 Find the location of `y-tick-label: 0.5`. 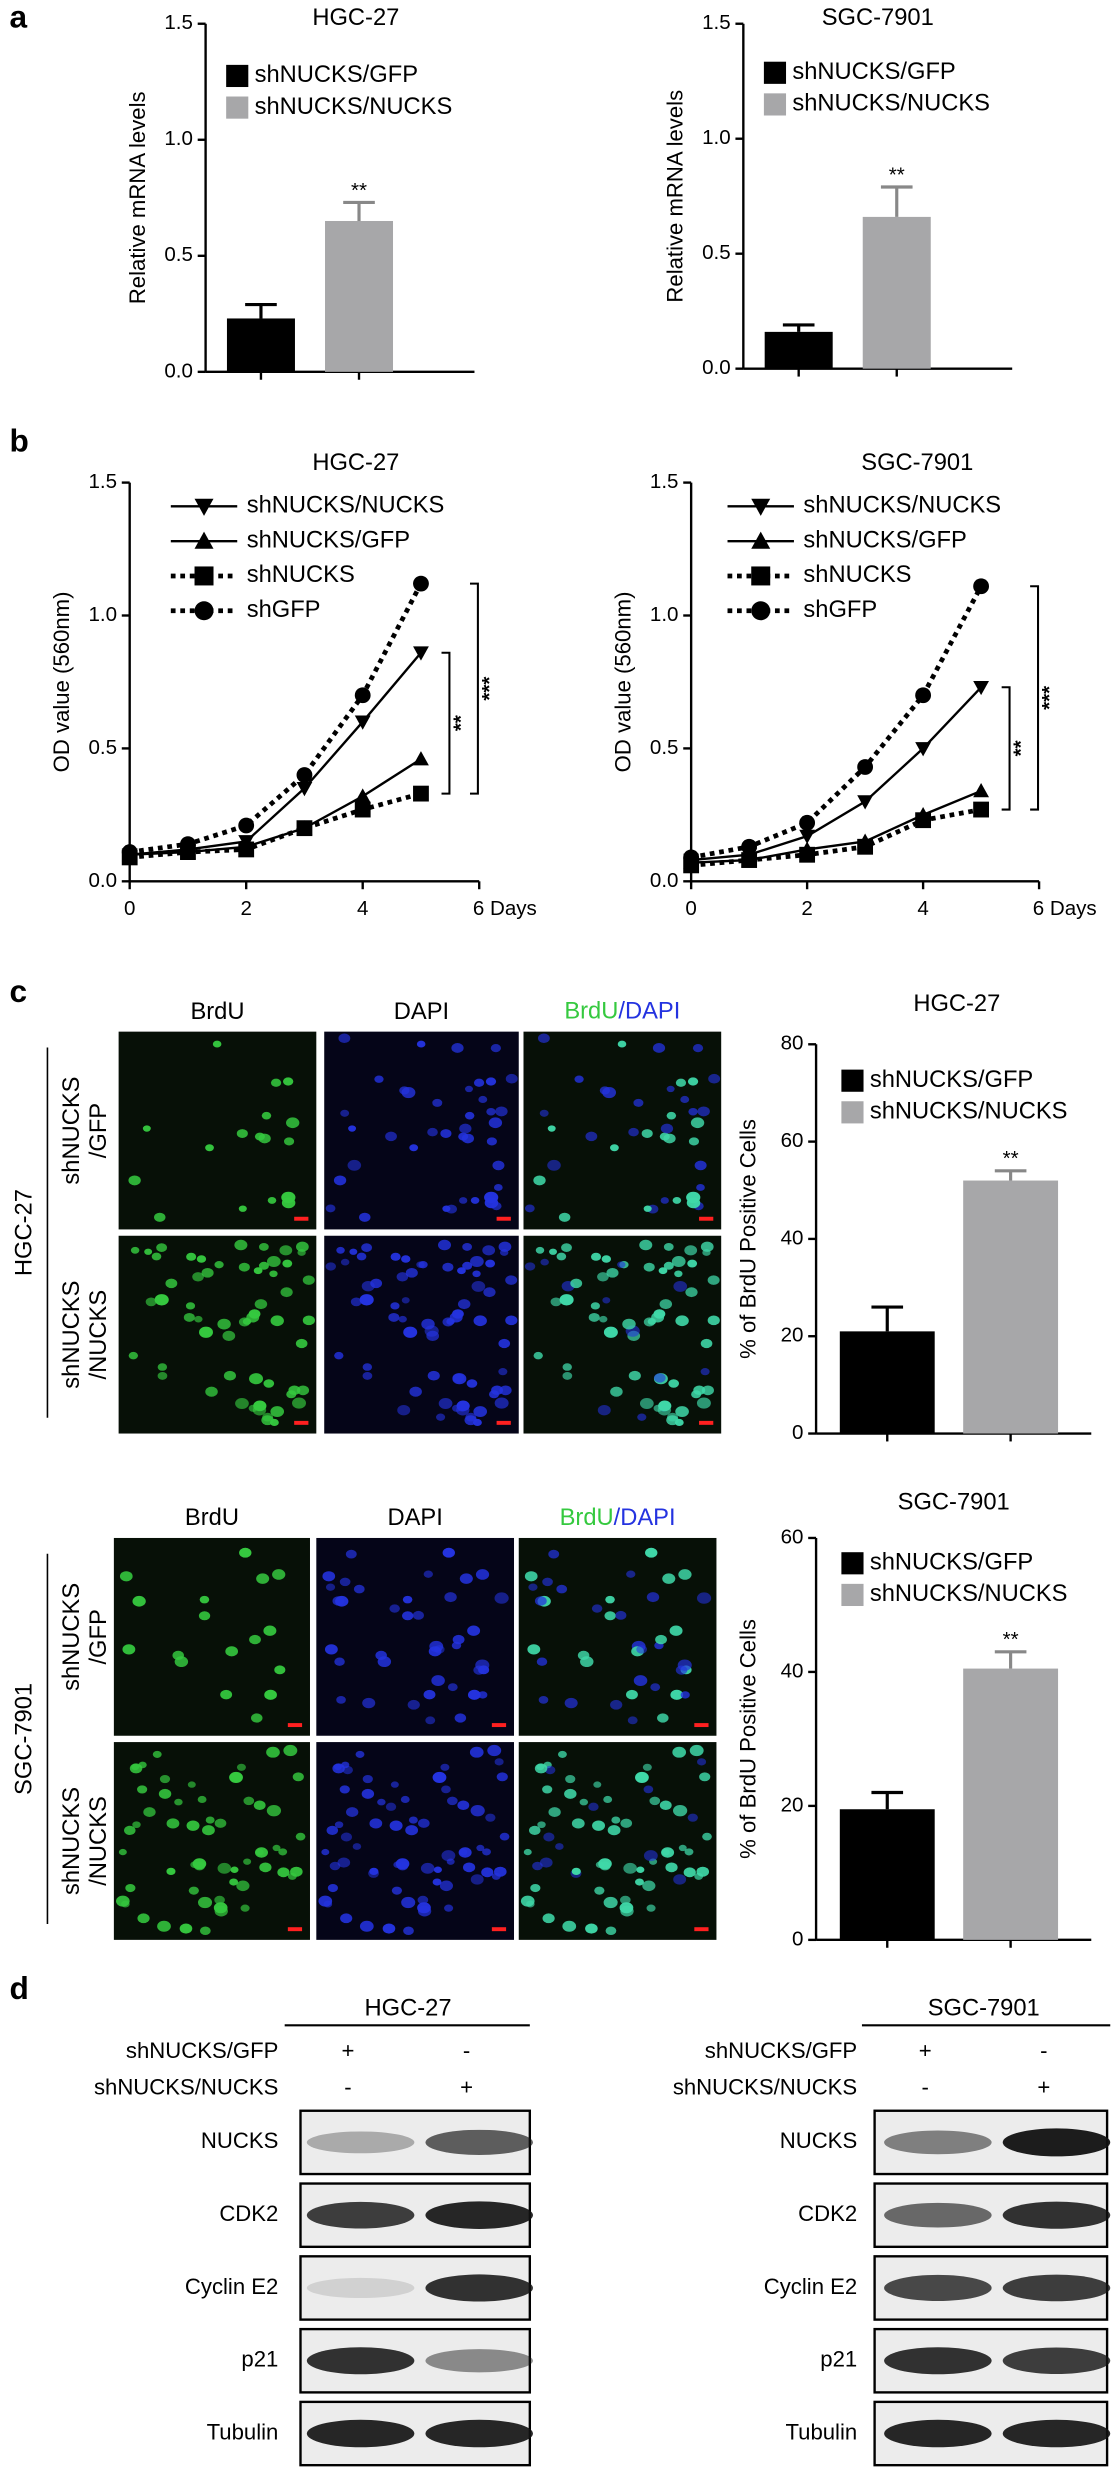

y-tick-label: 0.5 is located at coordinates (102, 747).